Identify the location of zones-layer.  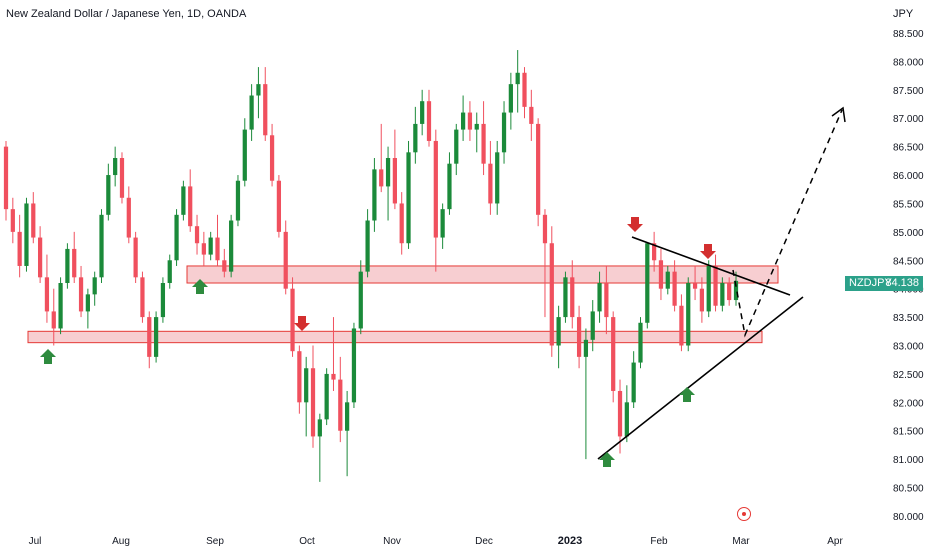
(403, 304).